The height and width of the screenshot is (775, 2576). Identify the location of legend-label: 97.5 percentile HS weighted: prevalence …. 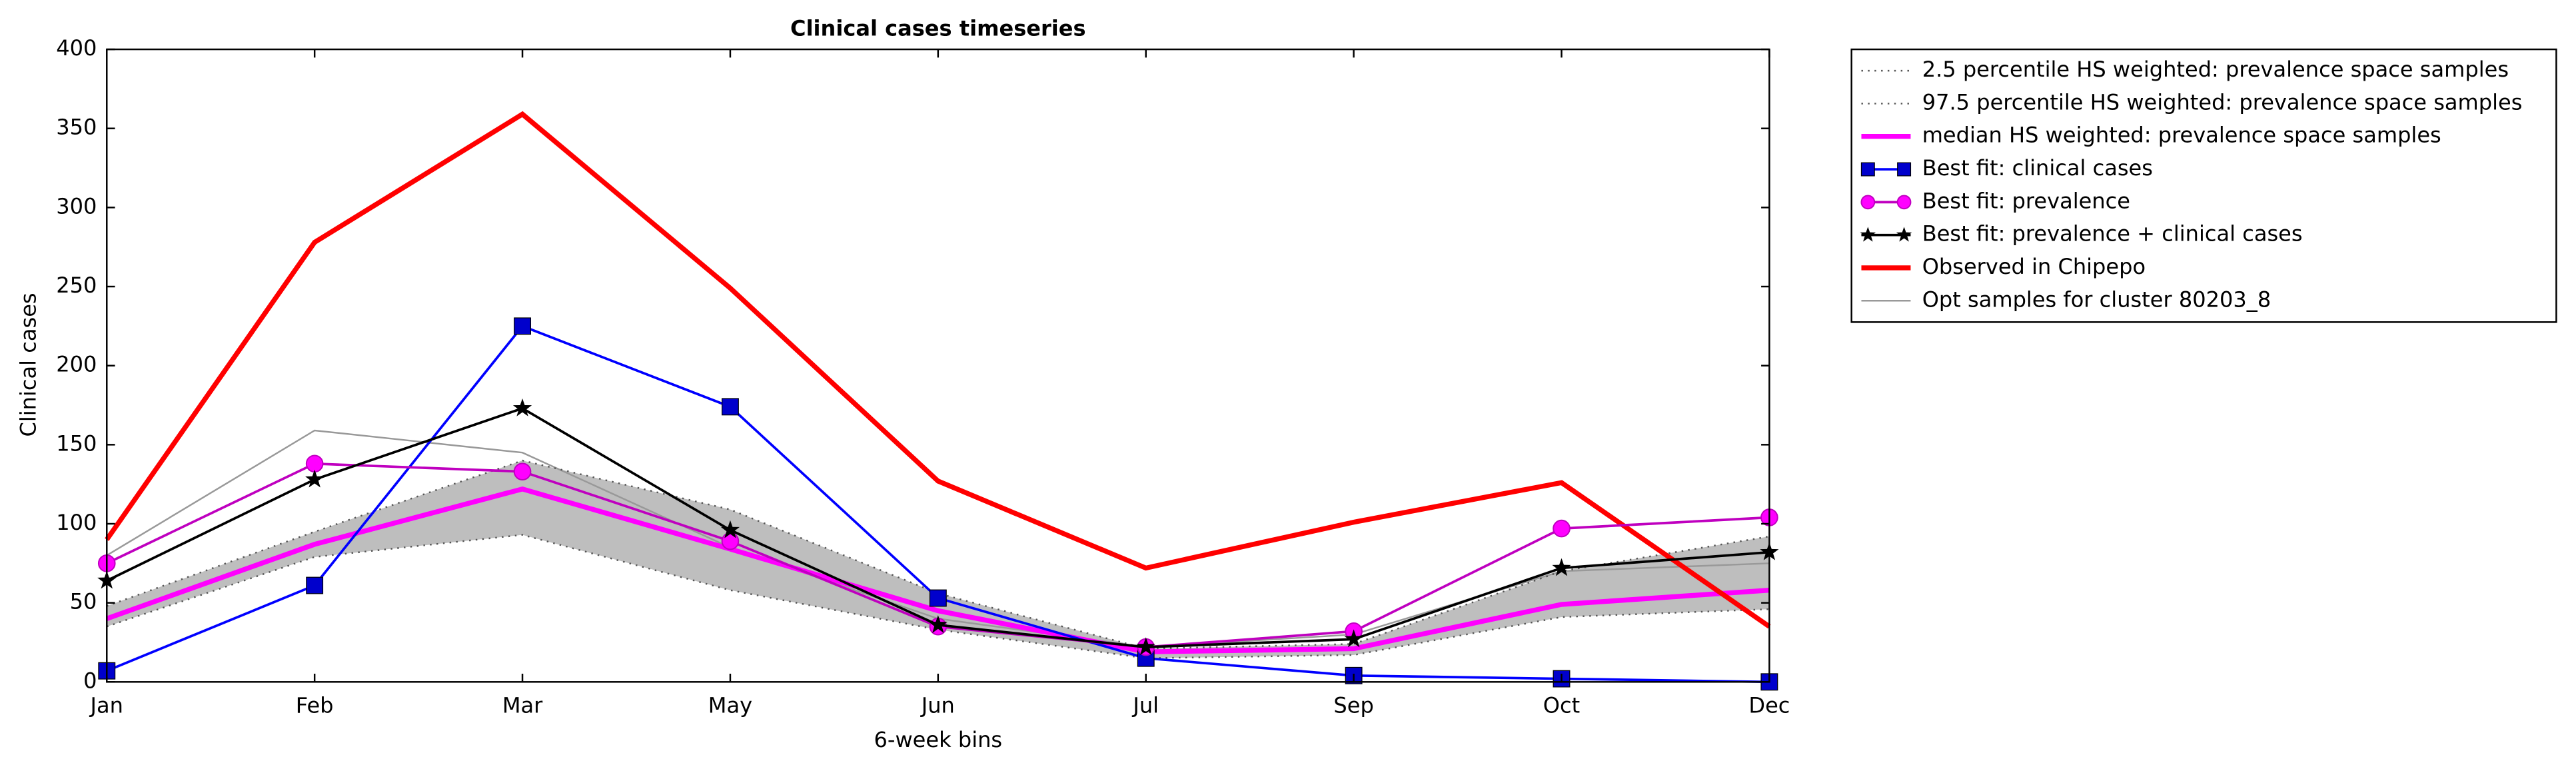
(2223, 102).